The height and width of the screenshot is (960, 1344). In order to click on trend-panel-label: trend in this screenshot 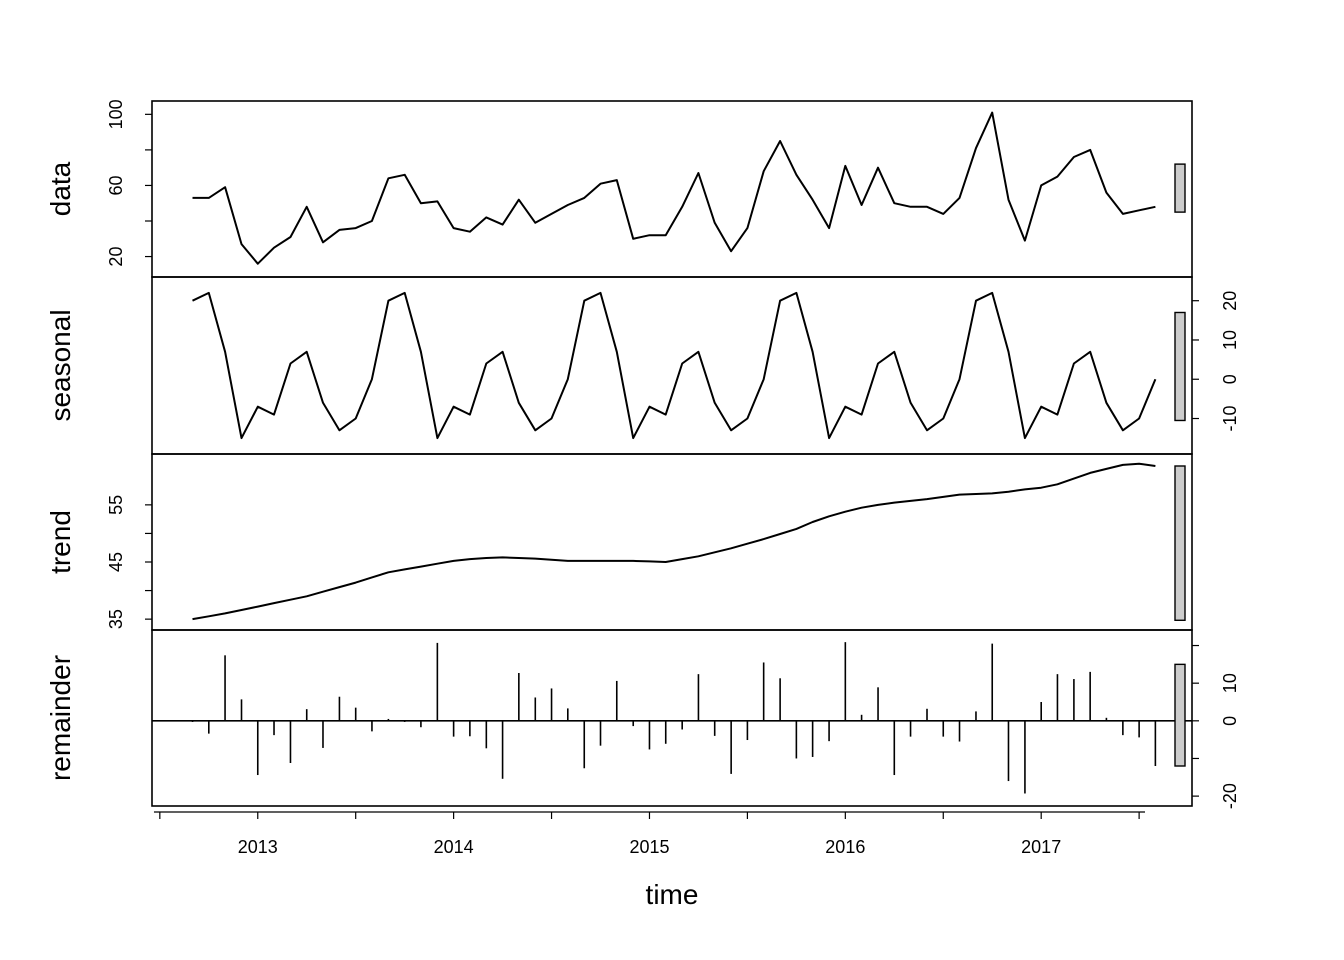, I will do `click(60, 542)`.